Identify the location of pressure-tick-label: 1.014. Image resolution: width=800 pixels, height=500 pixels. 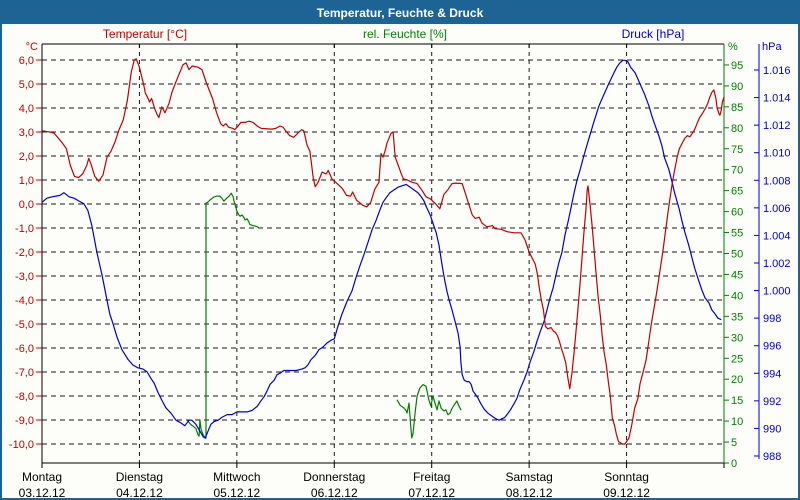
(777, 99).